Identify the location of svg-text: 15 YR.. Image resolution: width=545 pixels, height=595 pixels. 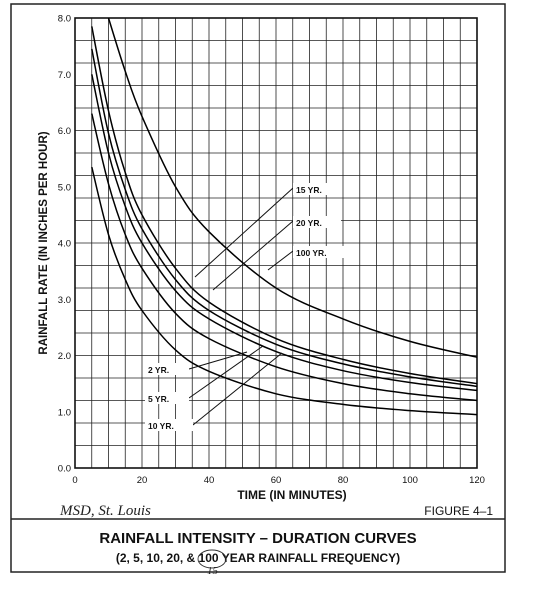
(309, 190).